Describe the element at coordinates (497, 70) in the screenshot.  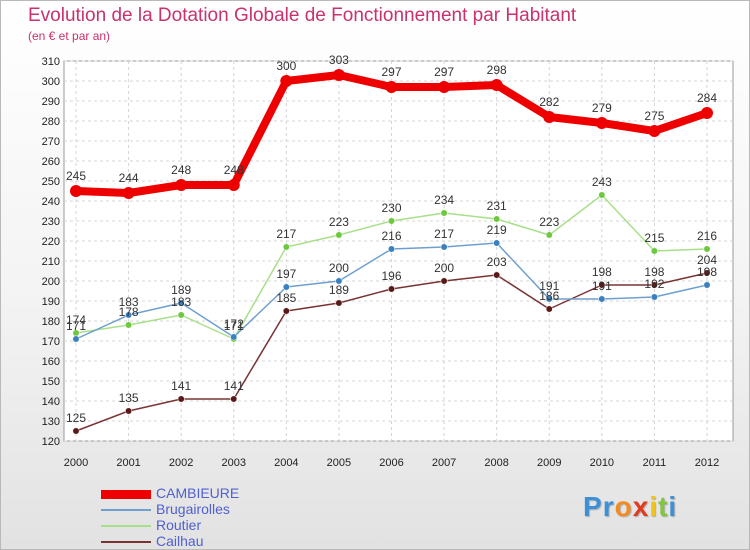
I see `data-label: 298` at that location.